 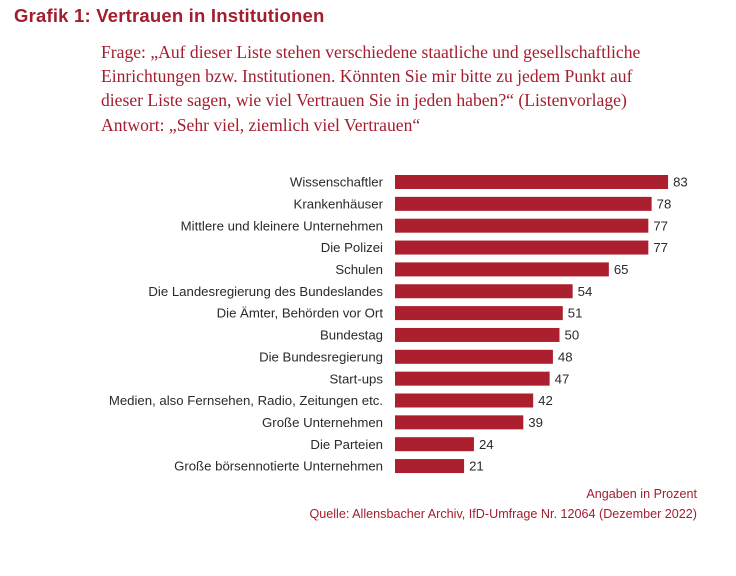 What do you see at coordinates (486, 444) in the screenshot?
I see `data-label: 24` at bounding box center [486, 444].